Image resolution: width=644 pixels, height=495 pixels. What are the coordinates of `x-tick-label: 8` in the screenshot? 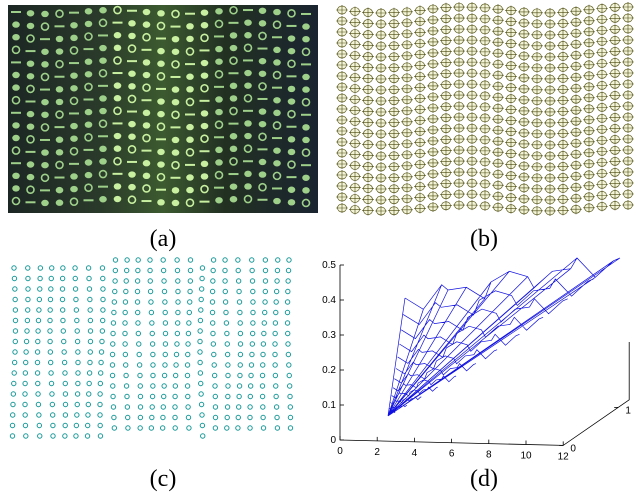 It's located at (489, 455).